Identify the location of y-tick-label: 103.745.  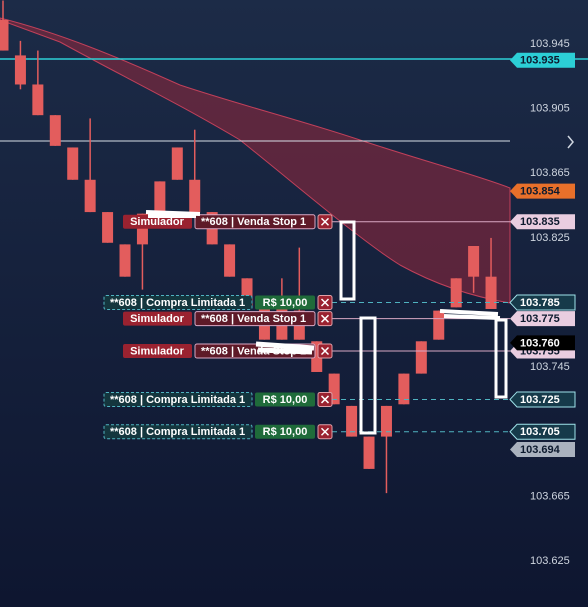
(550, 367).